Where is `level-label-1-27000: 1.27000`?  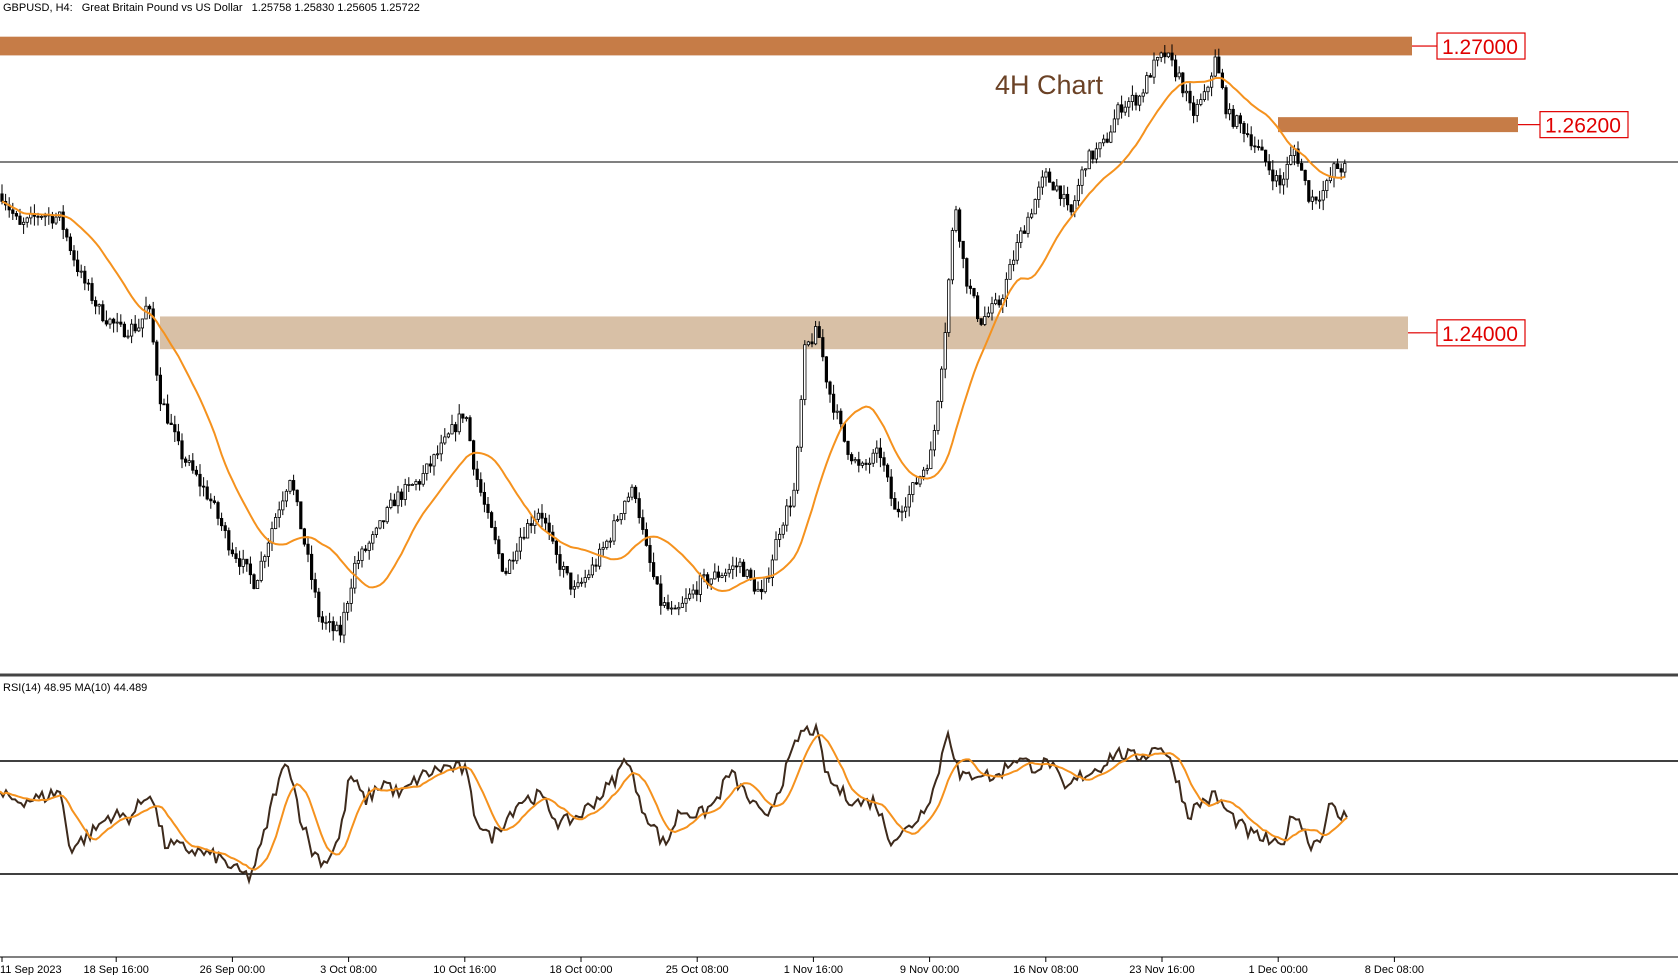 level-label-1-27000: 1.27000 is located at coordinates (1480, 47).